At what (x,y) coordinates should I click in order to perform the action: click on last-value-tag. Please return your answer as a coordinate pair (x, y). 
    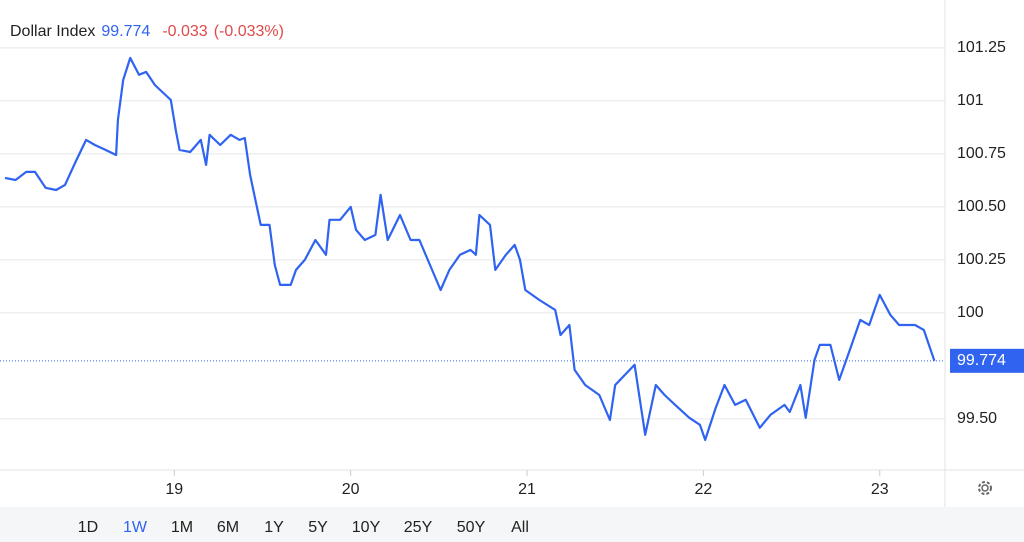
    Looking at the image, I should click on (987, 360).